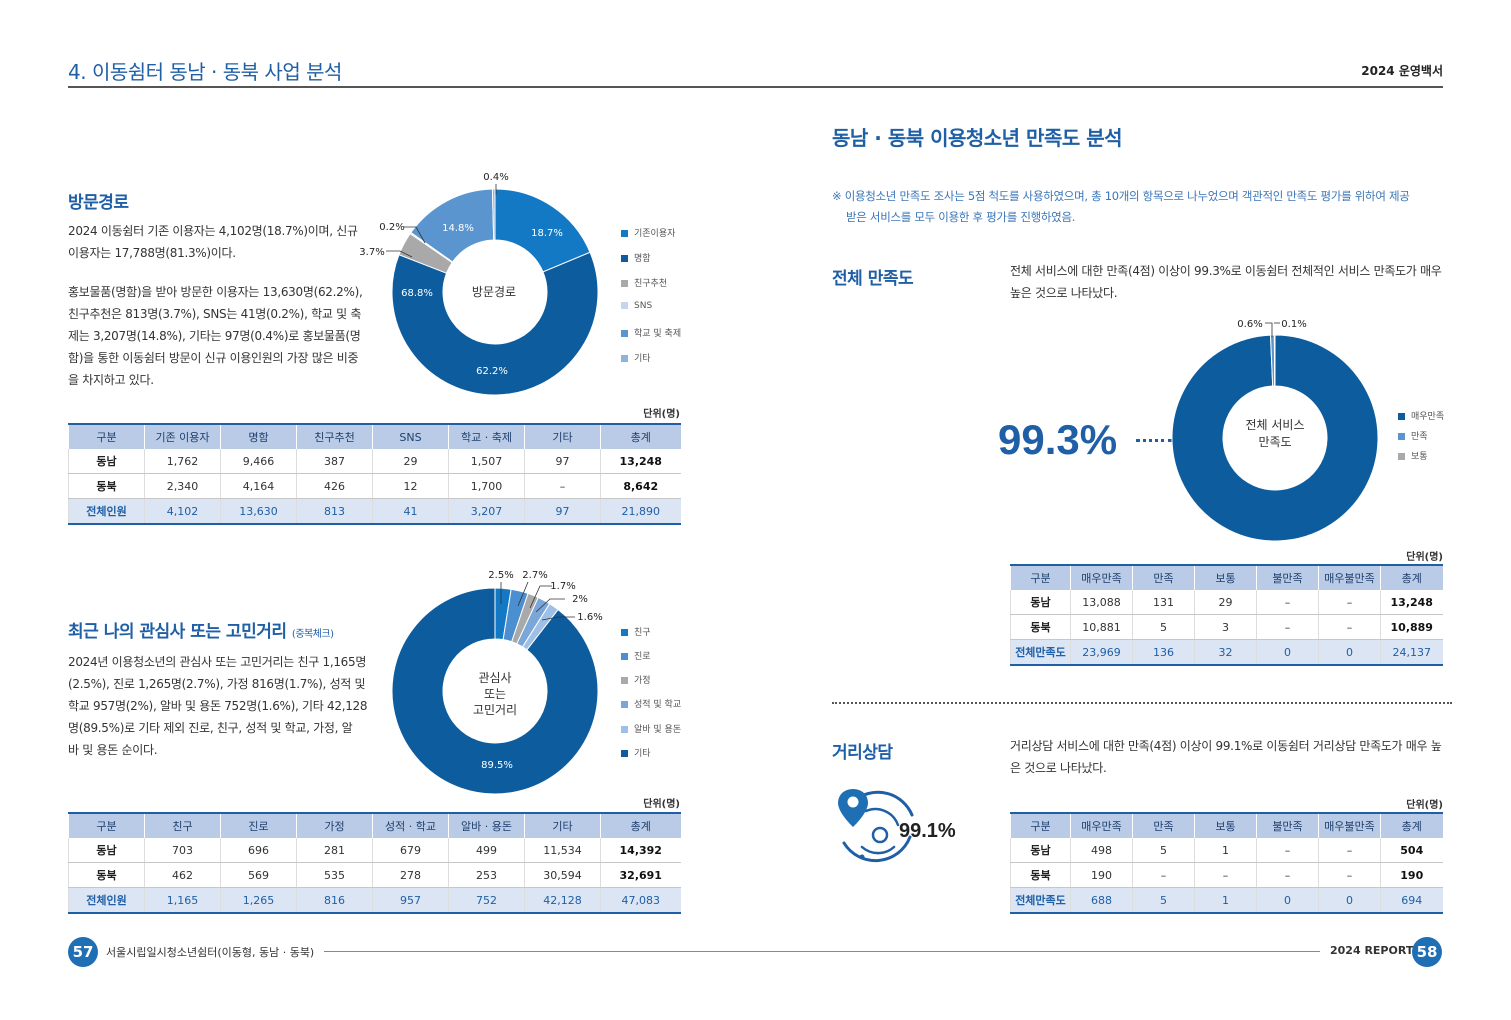  Describe the element at coordinates (217, 662) in the screenshot. I see `text-line: 2024년 이용청소년의 관심사 또는 고민거리는 친구 1,165명` at that location.